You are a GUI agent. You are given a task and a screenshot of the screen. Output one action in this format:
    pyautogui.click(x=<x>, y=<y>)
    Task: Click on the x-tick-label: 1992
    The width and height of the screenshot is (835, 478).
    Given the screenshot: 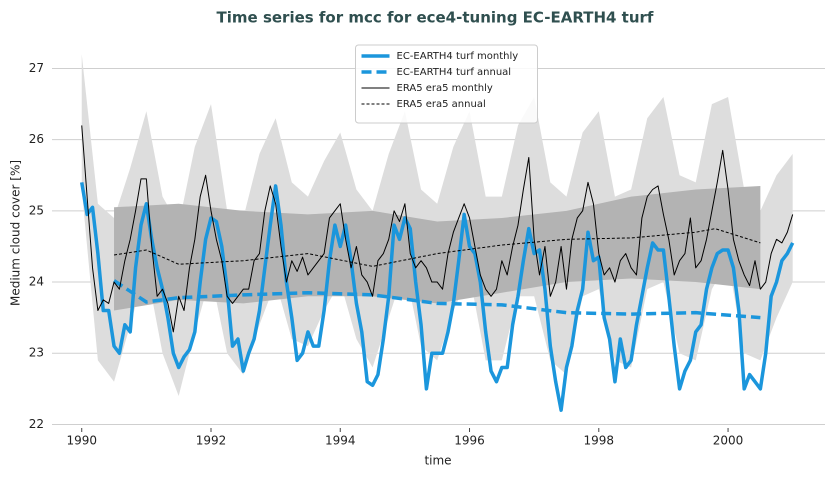 What is the action you would take?
    pyautogui.click(x=211, y=441)
    